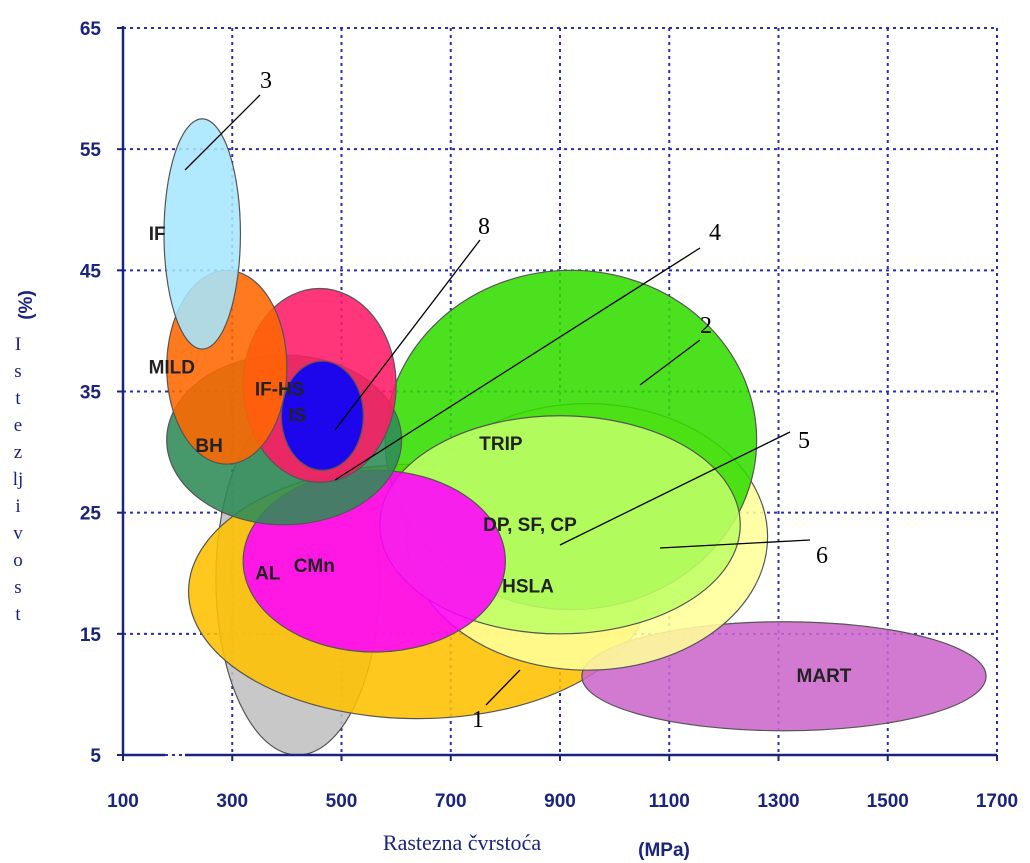  What do you see at coordinates (484, 227) in the screenshot?
I see `callout-8: 8` at bounding box center [484, 227].